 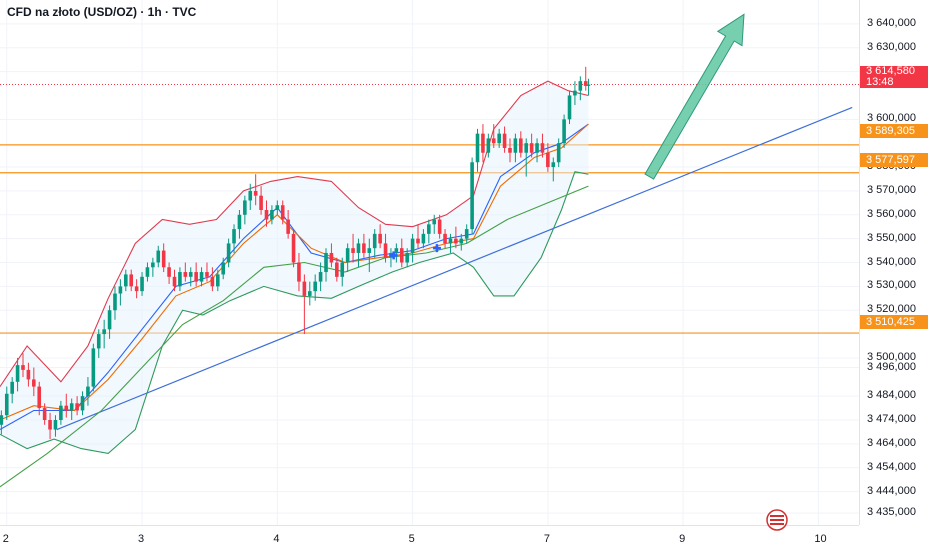 I want to click on time-tick-label: 7, so click(x=546, y=539).